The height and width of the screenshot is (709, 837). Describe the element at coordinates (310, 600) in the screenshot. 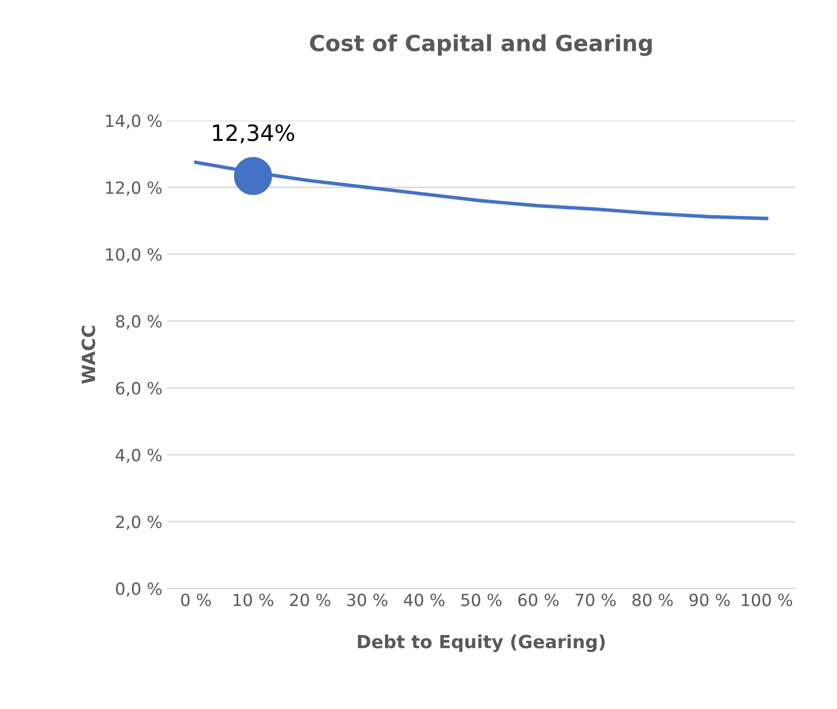

I see `x-tick-label: 20 %` at that location.